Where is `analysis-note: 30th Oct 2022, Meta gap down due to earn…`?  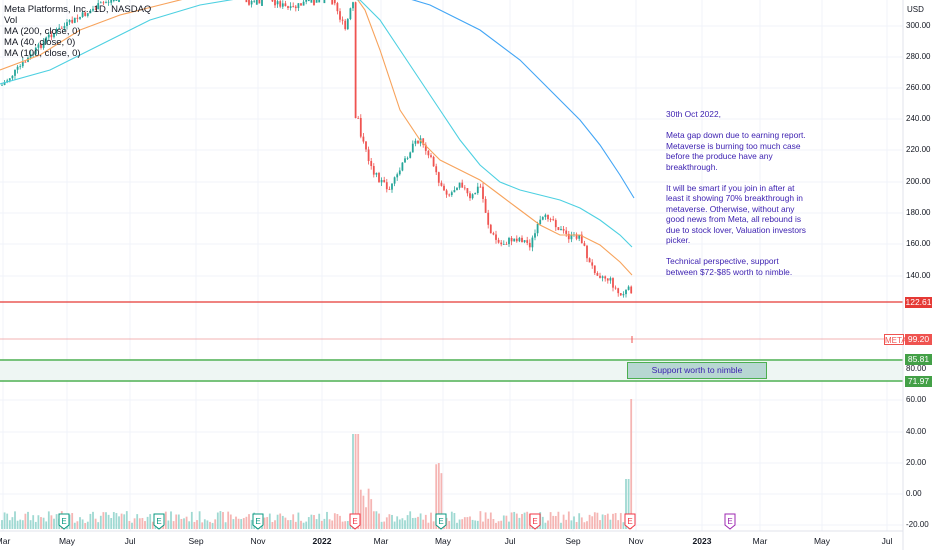
analysis-note: 30th Oct 2022, Meta gap down due to earn… is located at coordinates (739, 198).